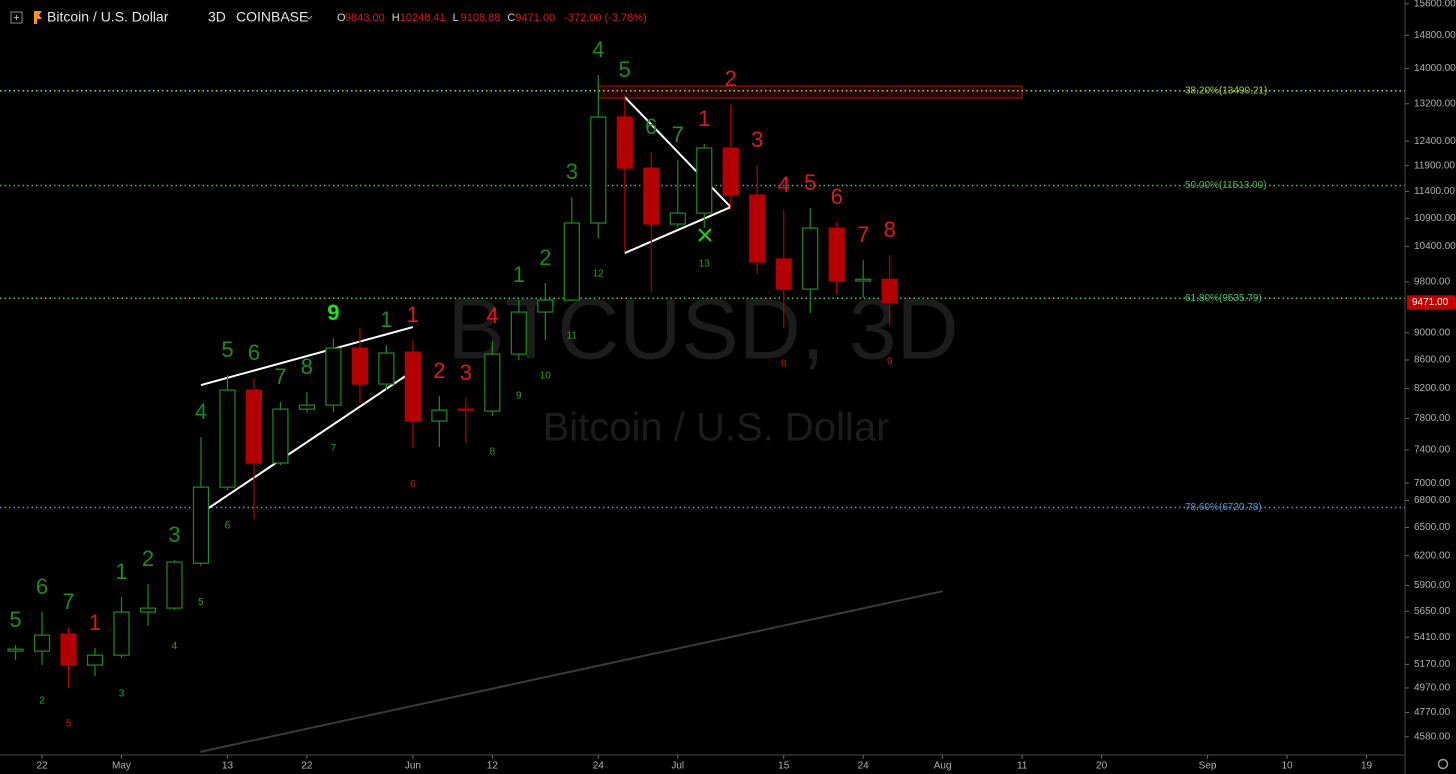 The image size is (1456, 774). Describe the element at coordinates (1435, 68) in the screenshot. I see `y-tick-label: 14000.00` at that location.